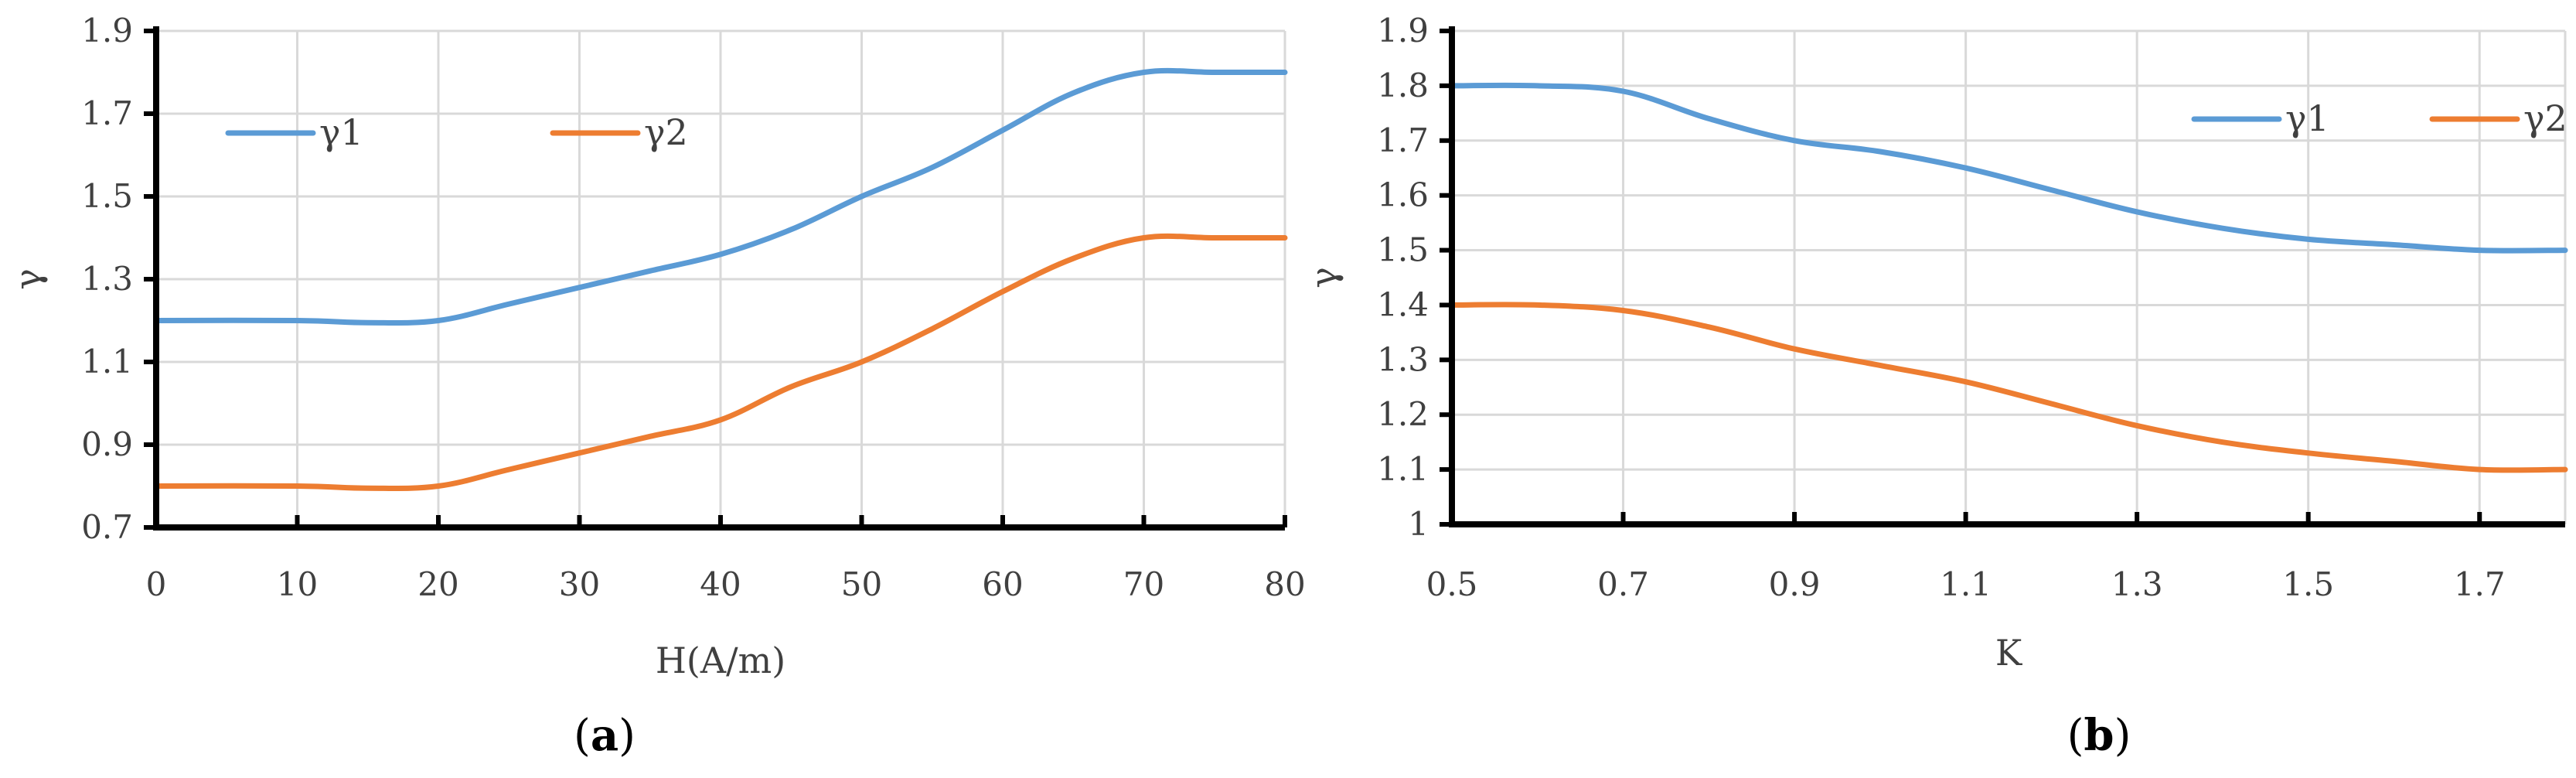 This screenshot has width=2576, height=778. I want to click on panel-label: (b), so click(2099, 735).